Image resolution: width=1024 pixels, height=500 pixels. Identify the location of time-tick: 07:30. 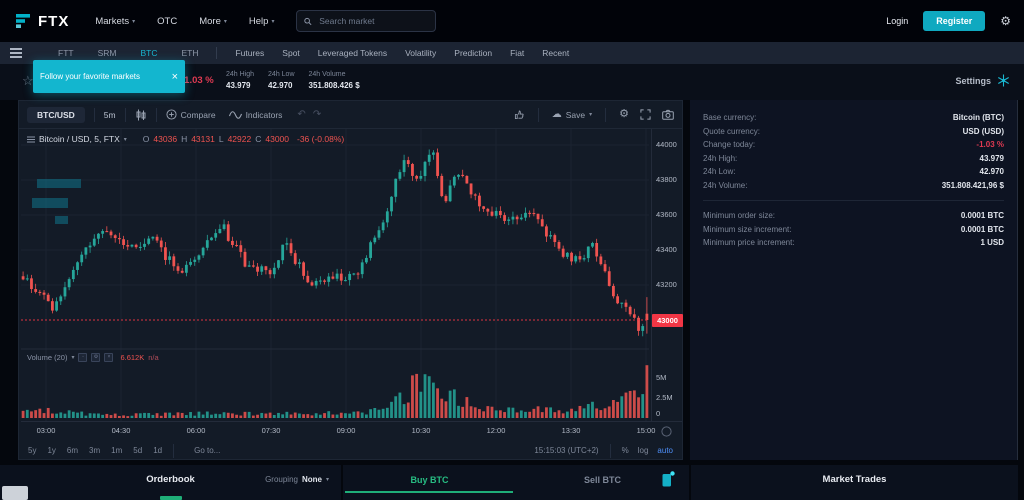
(271, 430).